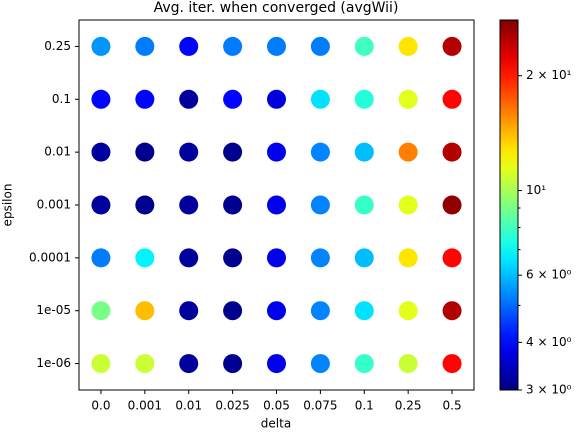 Image resolution: width=578 pixels, height=433 pixels. I want to click on x-axis-label: delta, so click(276, 424).